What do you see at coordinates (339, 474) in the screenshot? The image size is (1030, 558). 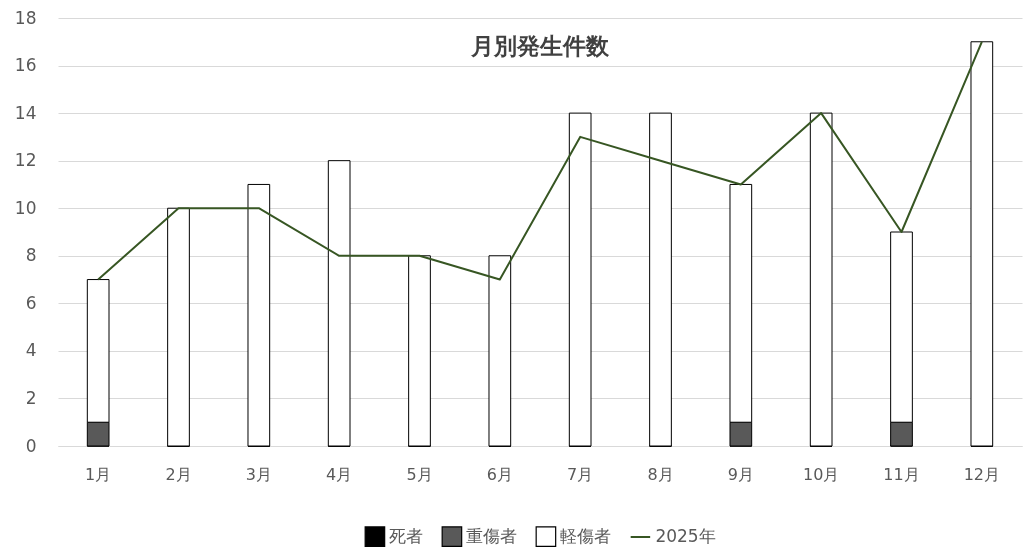 I see `x-tick-label: 4月` at bounding box center [339, 474].